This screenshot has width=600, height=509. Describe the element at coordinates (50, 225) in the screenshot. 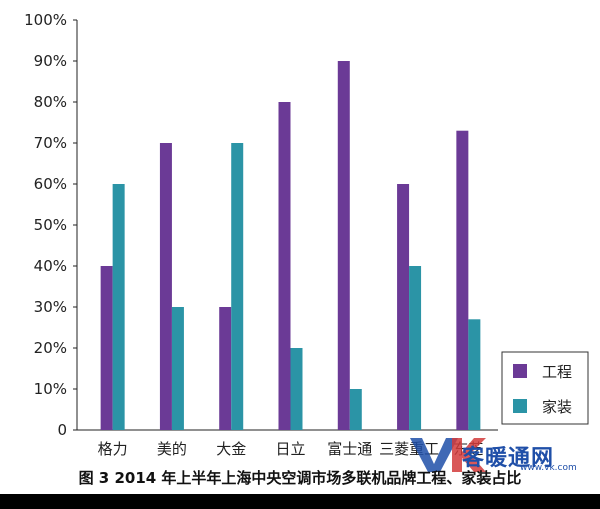

I see `y-tick-label: 50%` at that location.